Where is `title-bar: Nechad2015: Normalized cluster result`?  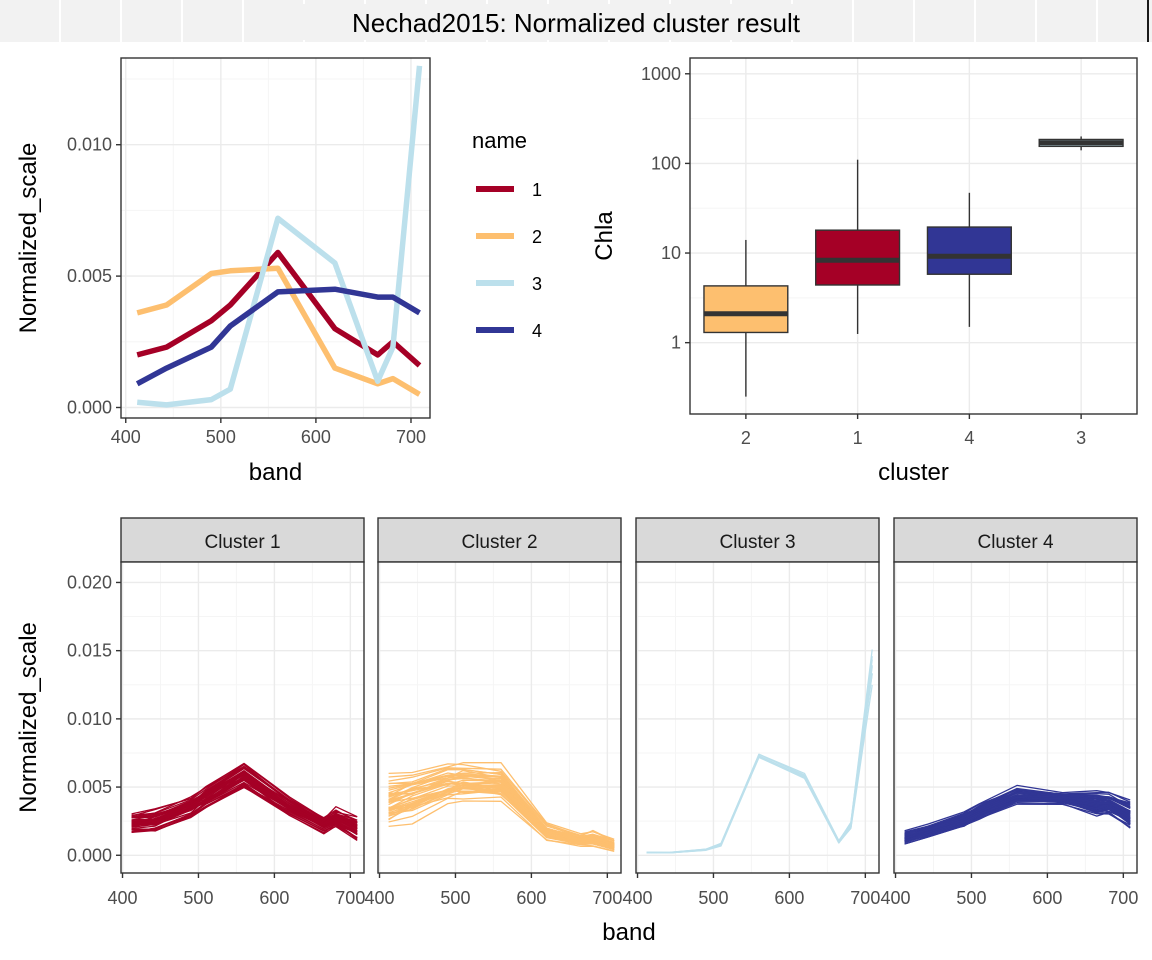
title-bar: Nechad2015: Normalized cluster result is located at coordinates (576, 21).